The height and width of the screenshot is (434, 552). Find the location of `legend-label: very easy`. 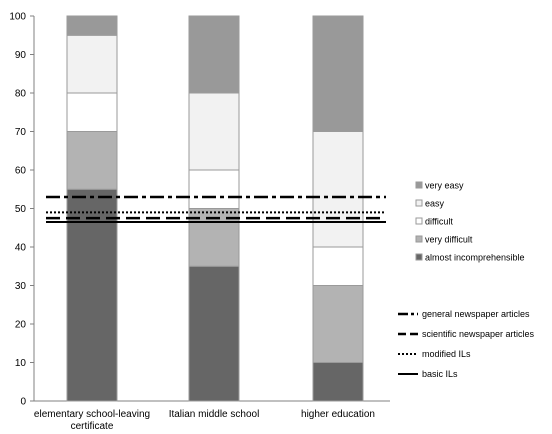

legend-label: very easy is located at coordinates (444, 186).